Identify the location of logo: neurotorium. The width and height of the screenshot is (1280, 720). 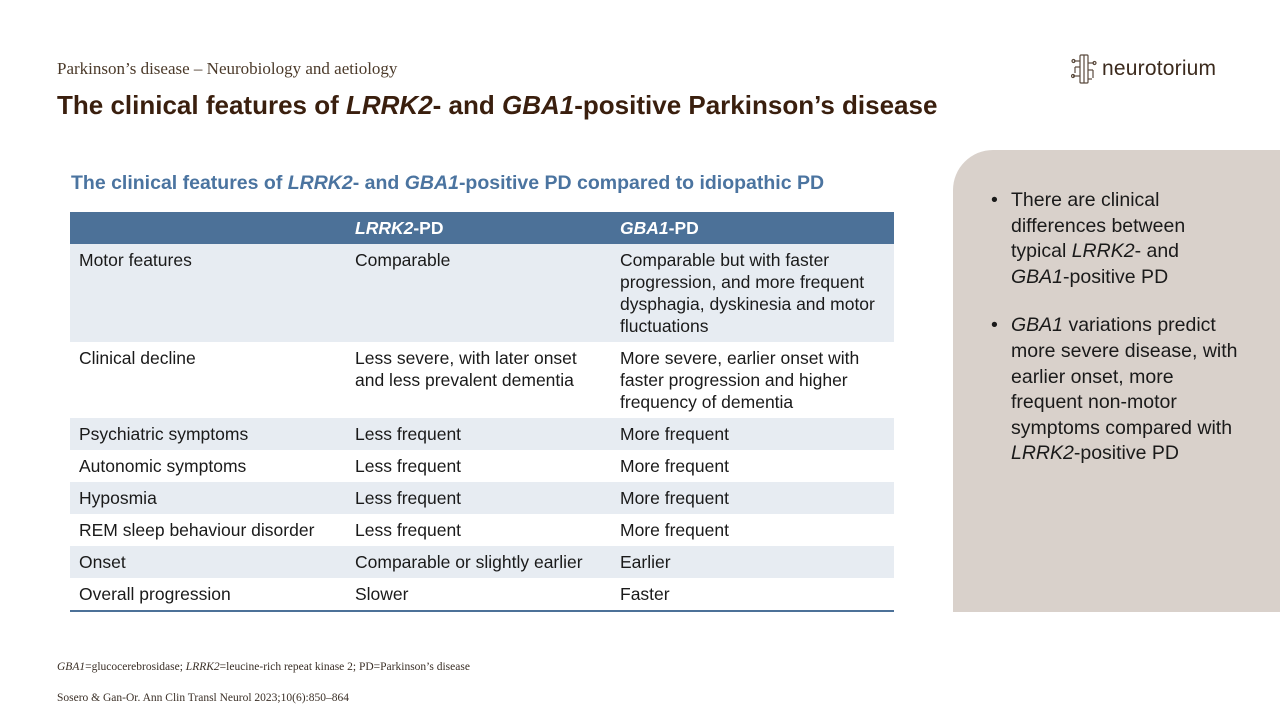
(1143, 69).